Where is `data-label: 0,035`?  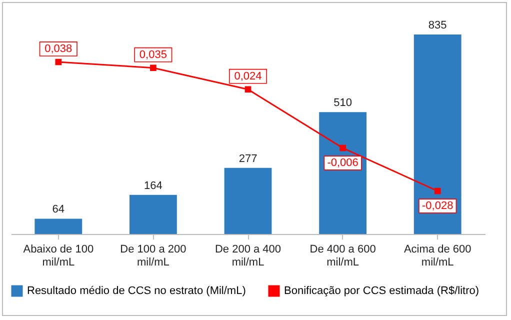
data-label: 0,035 is located at coordinates (153, 54).